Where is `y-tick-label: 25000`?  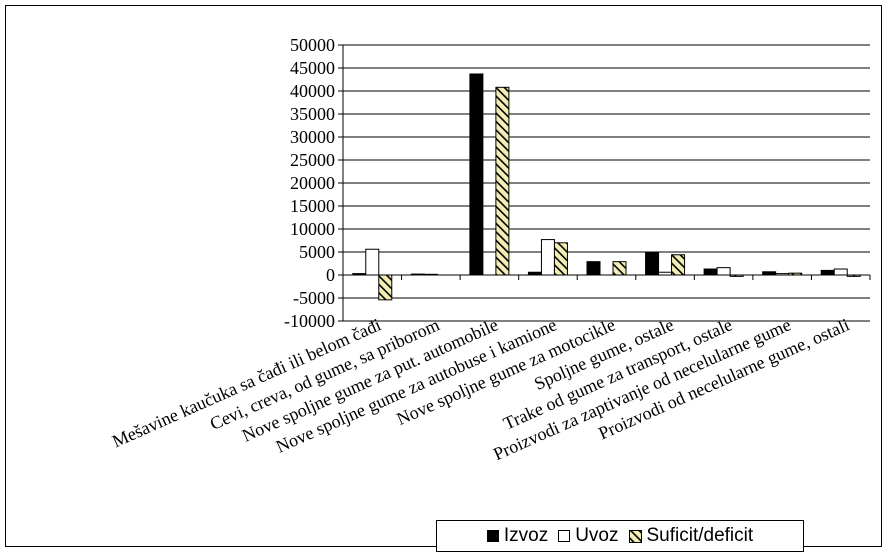
y-tick-label: 25000 is located at coordinates (312, 160).